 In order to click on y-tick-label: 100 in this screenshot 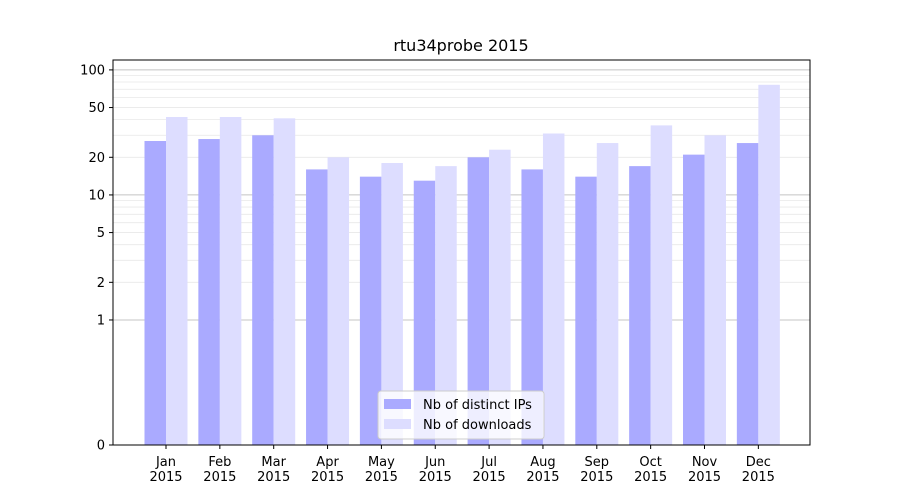, I will do `click(92, 70)`.